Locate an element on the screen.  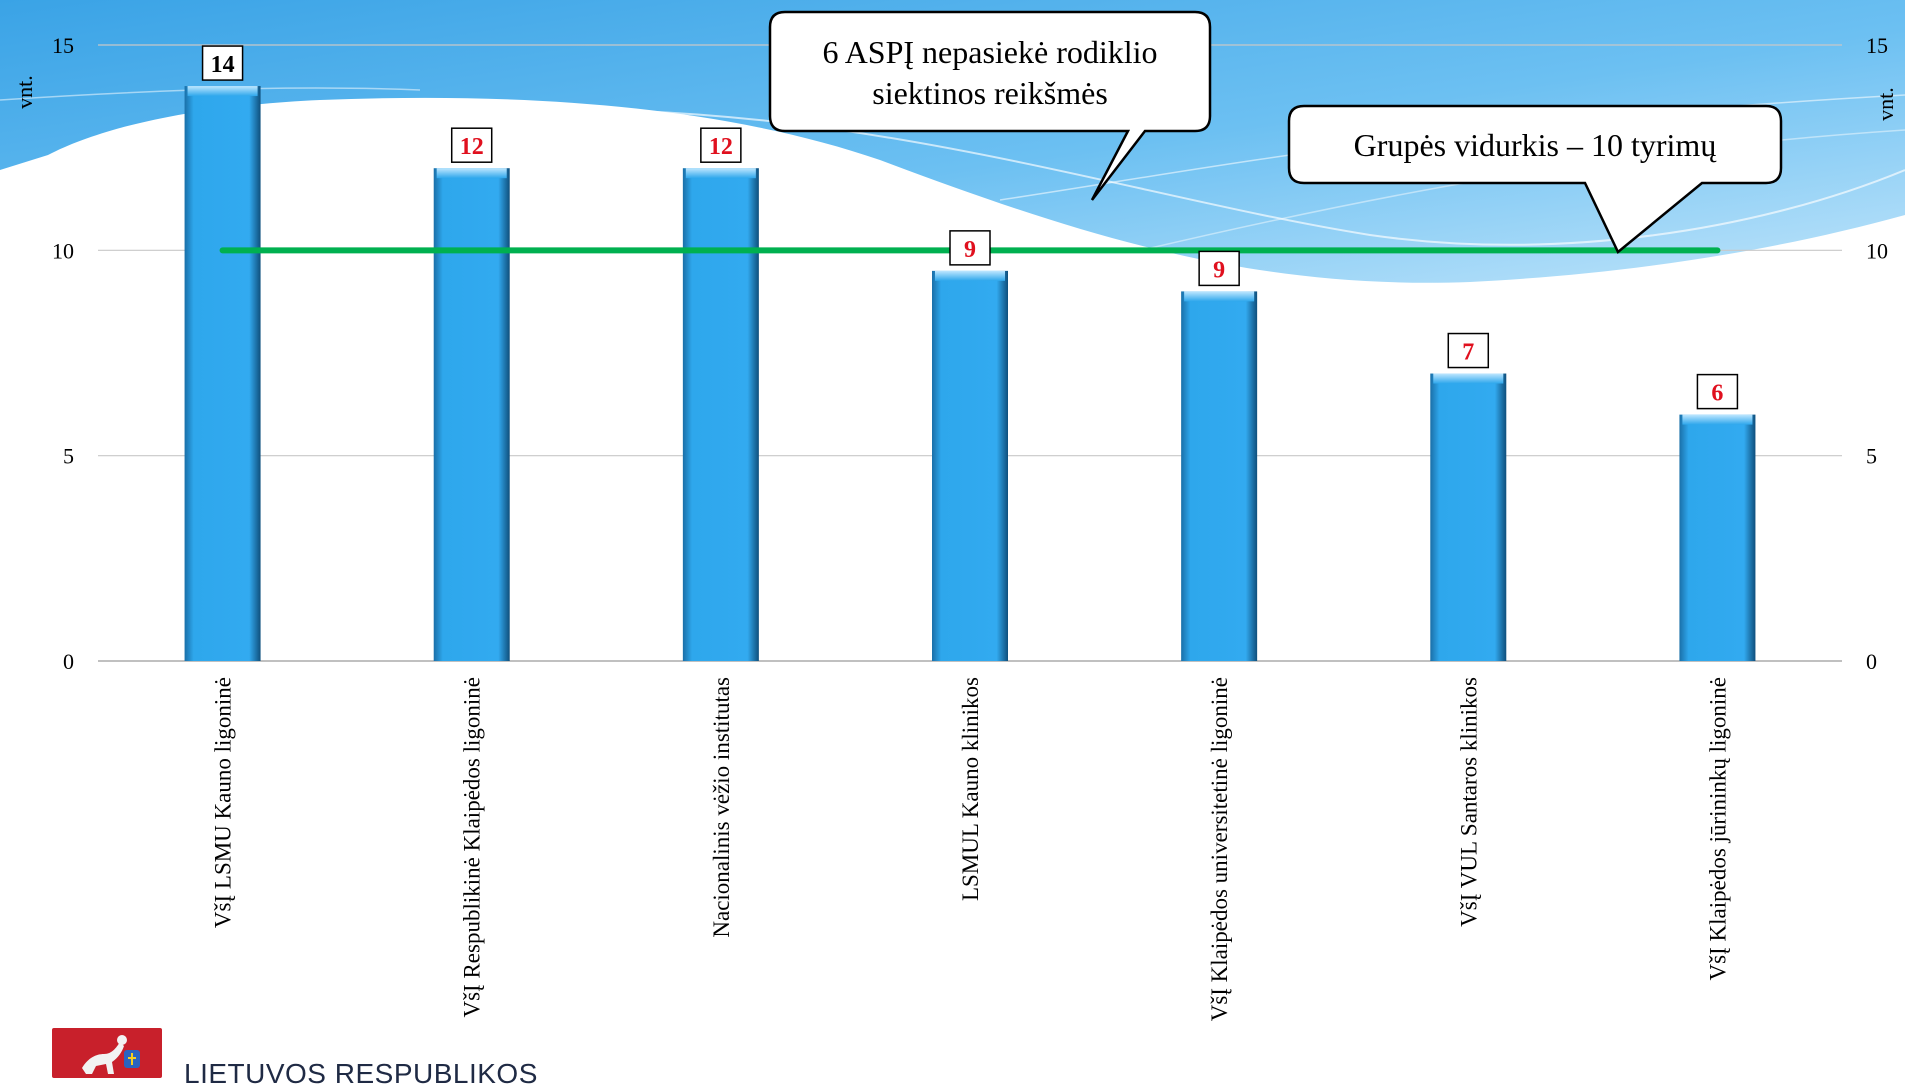
callout-group-average: Grupės vidurkis – 10 tyrimų is located at coordinates (1535, 179).